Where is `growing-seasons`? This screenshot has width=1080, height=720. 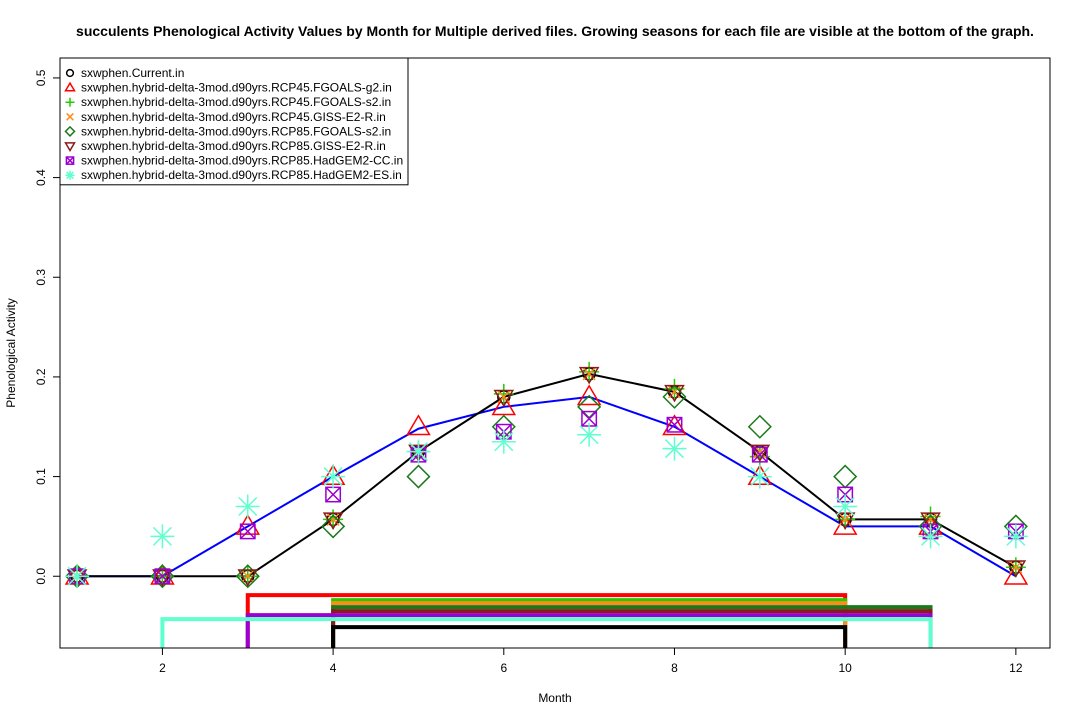 growing-seasons is located at coordinates (546, 620).